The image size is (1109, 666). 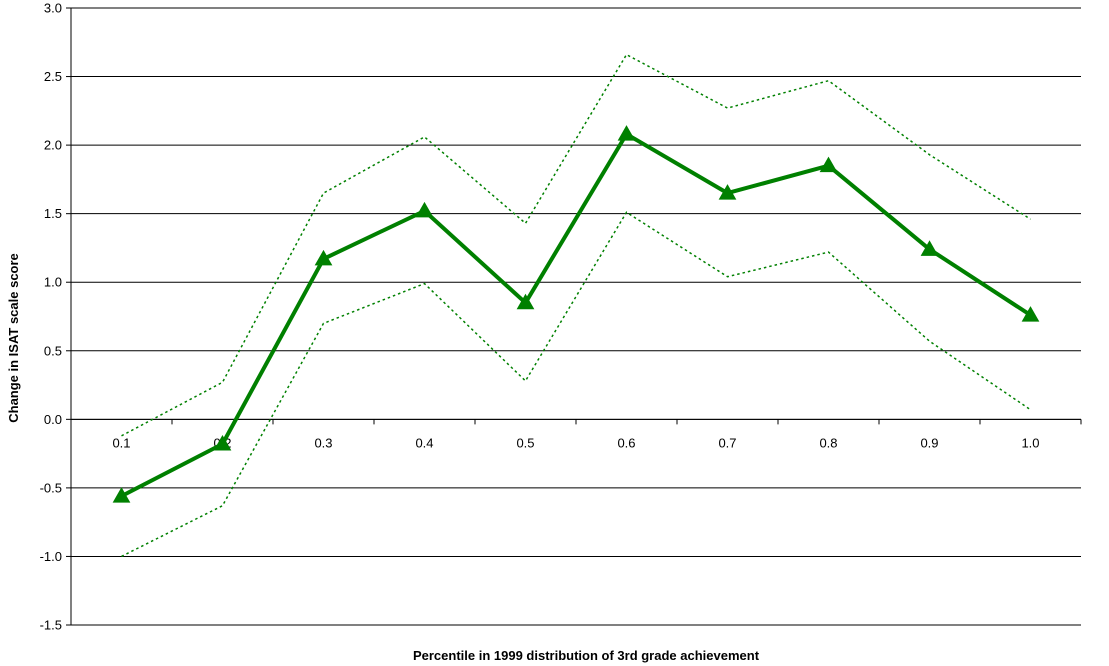 What do you see at coordinates (323, 442) in the screenshot?
I see `x-tick-label: 0.3` at bounding box center [323, 442].